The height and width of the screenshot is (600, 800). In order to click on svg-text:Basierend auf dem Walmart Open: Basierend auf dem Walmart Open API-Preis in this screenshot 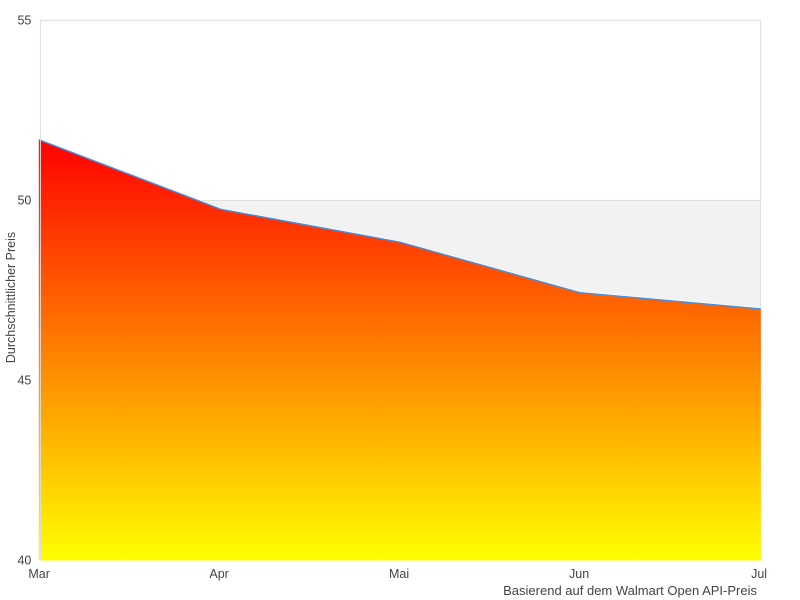, I will do `click(630, 590)`.